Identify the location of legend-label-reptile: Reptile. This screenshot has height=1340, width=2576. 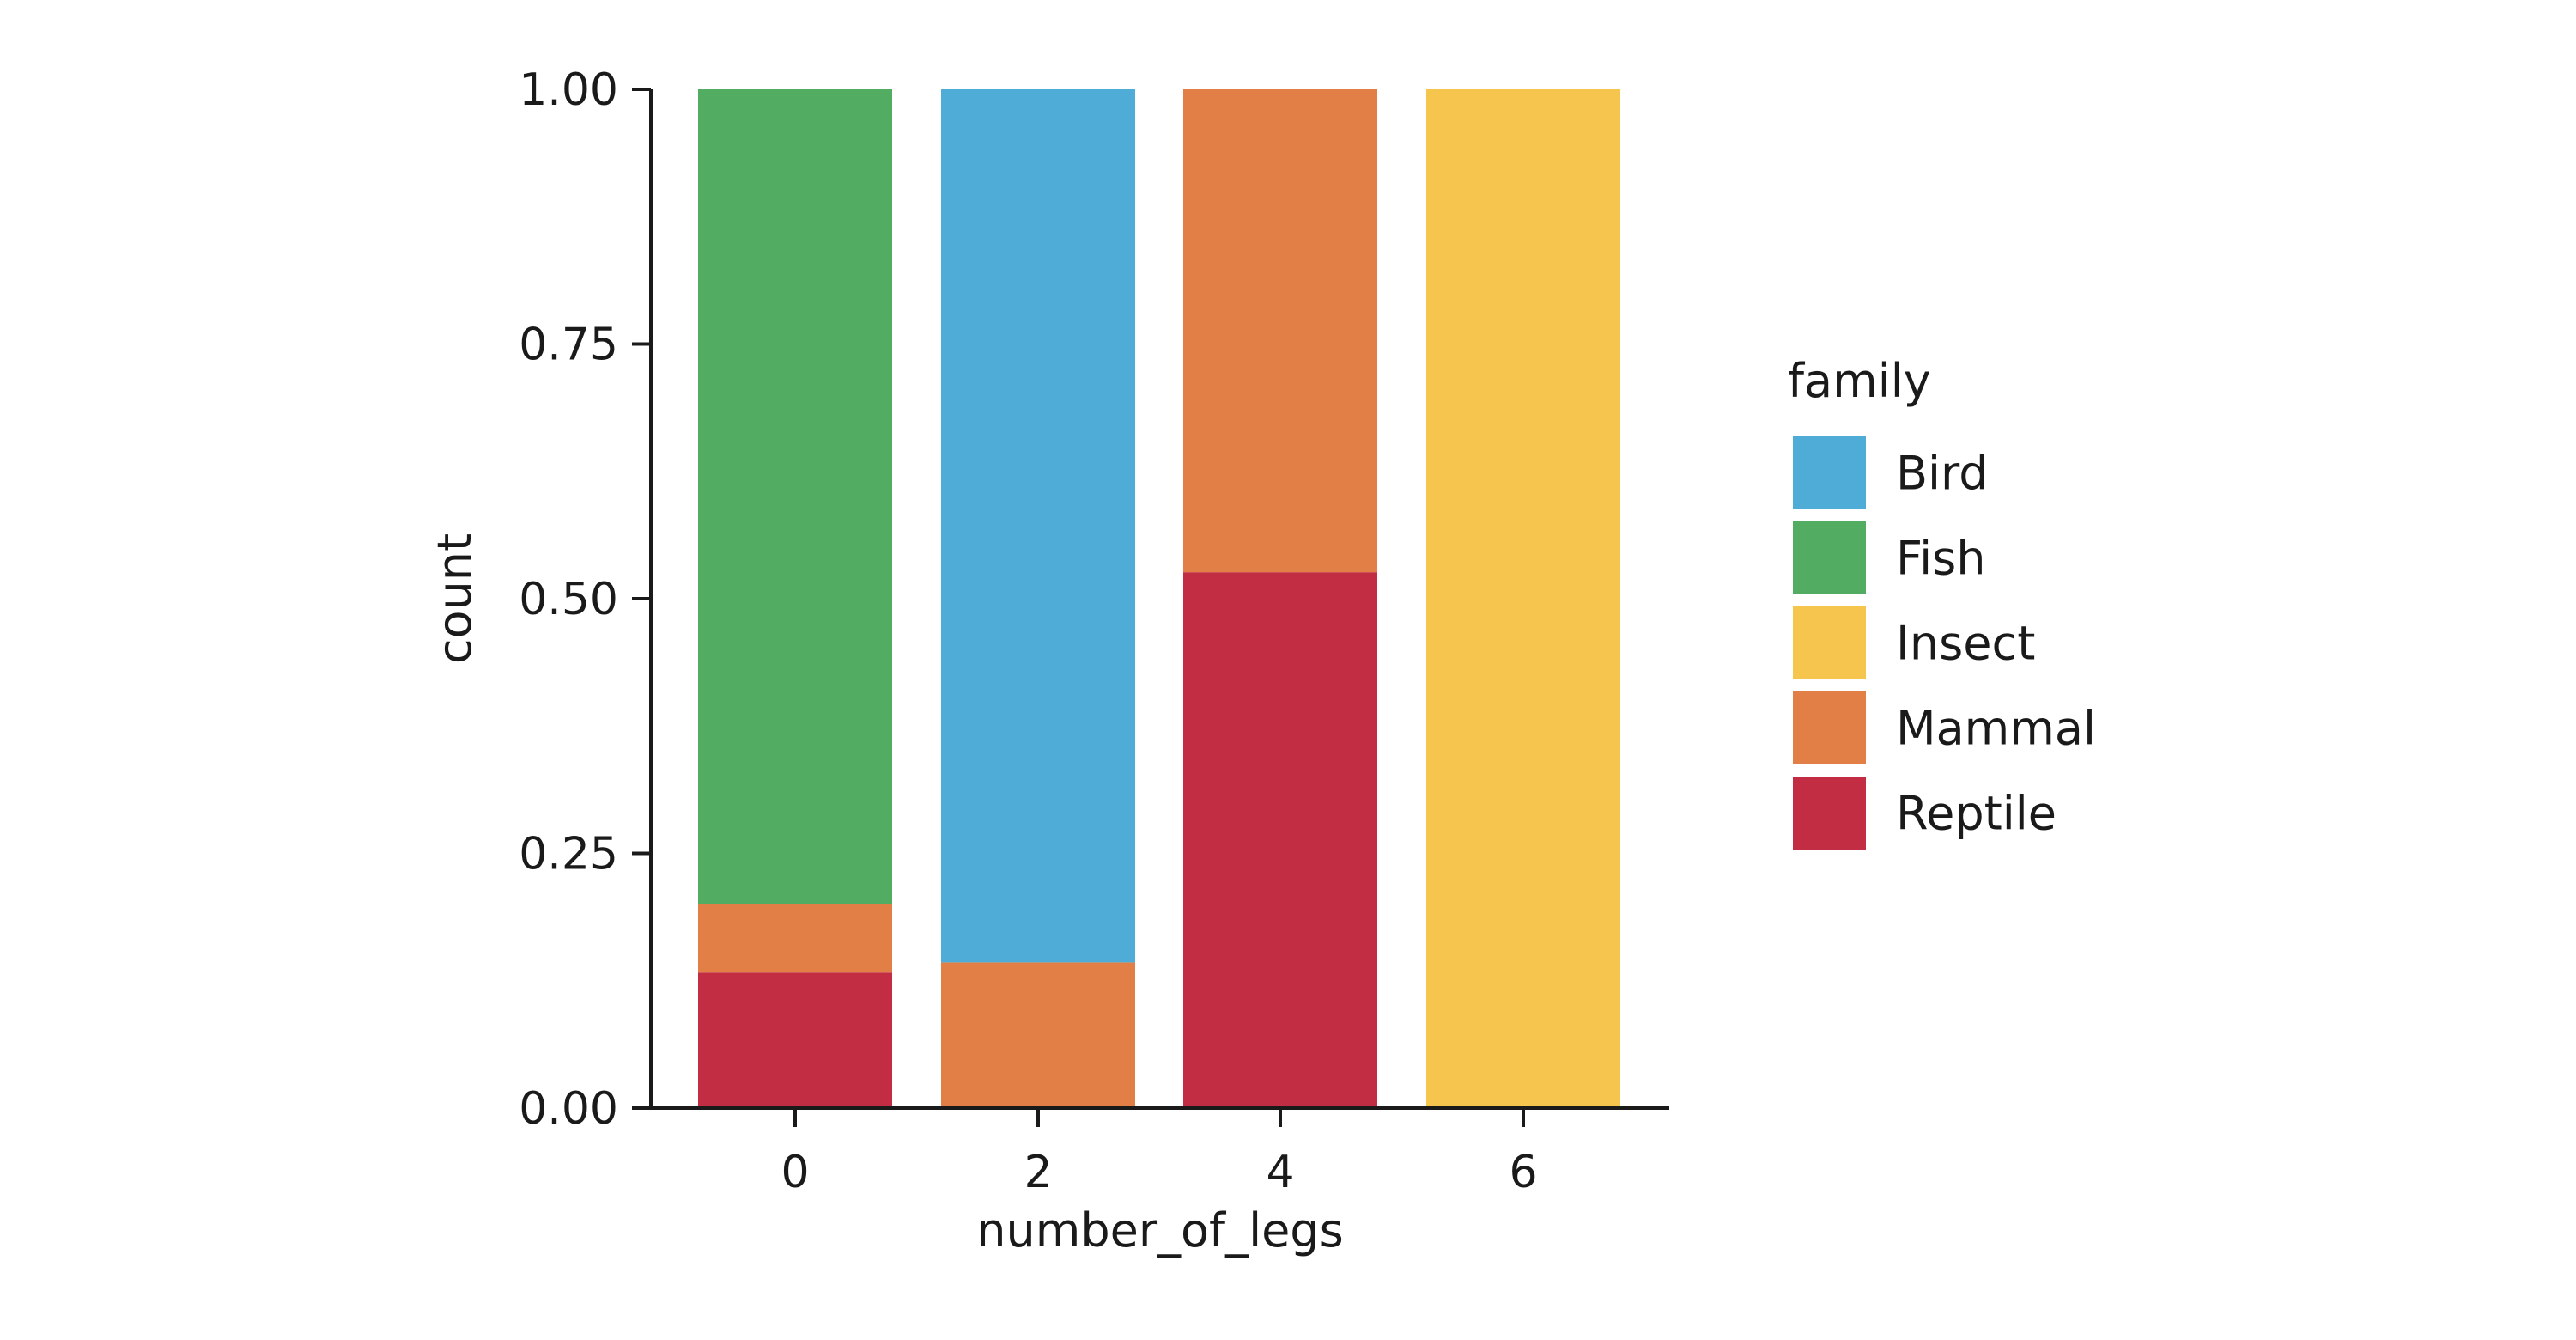
(1976, 814).